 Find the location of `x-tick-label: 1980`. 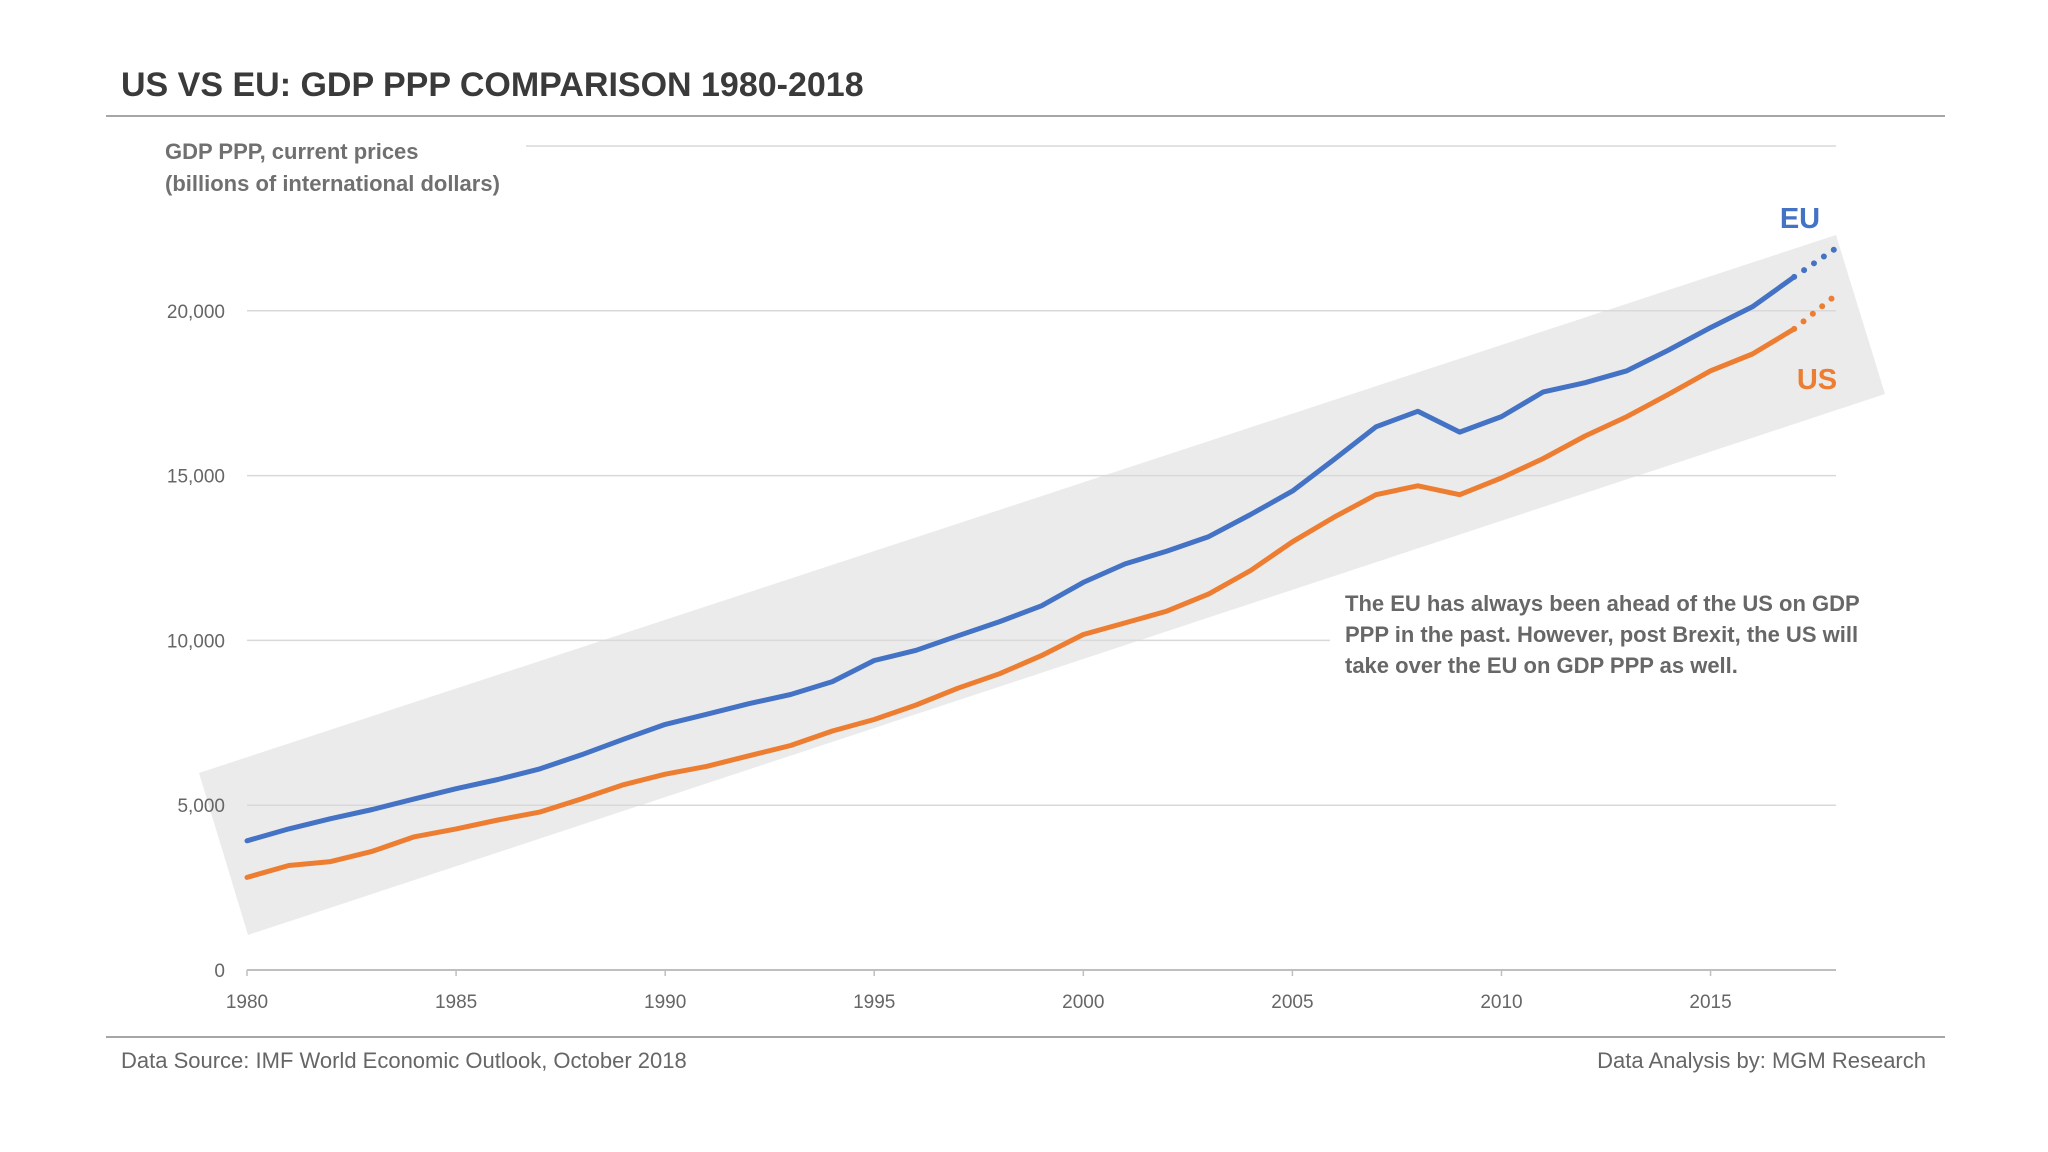

x-tick-label: 1980 is located at coordinates (247, 1002).